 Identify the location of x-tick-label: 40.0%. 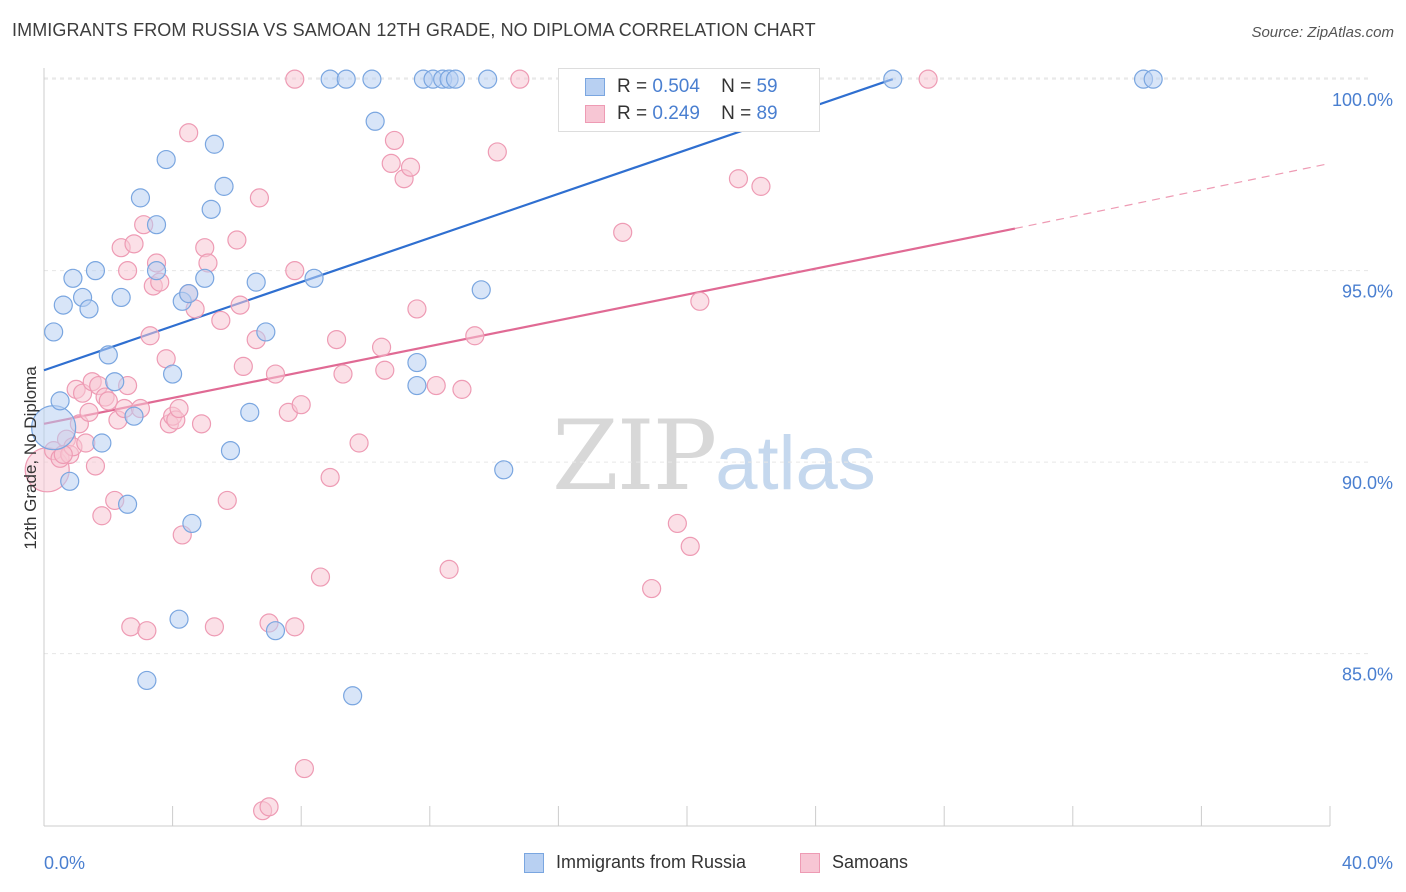
(1367, 863).